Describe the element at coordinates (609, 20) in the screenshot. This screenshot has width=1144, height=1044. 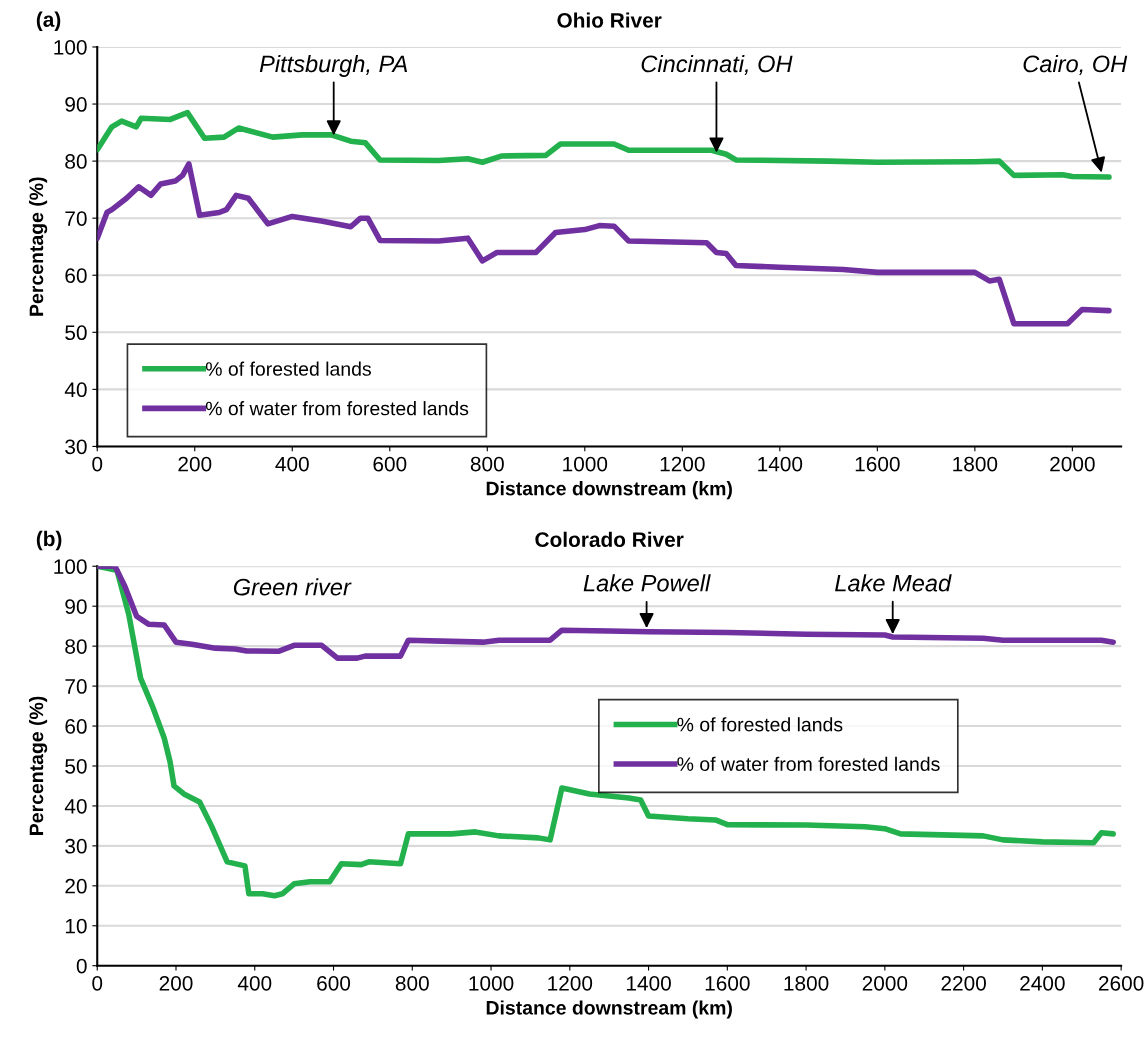
I see `chart-title: Ohio River` at that location.